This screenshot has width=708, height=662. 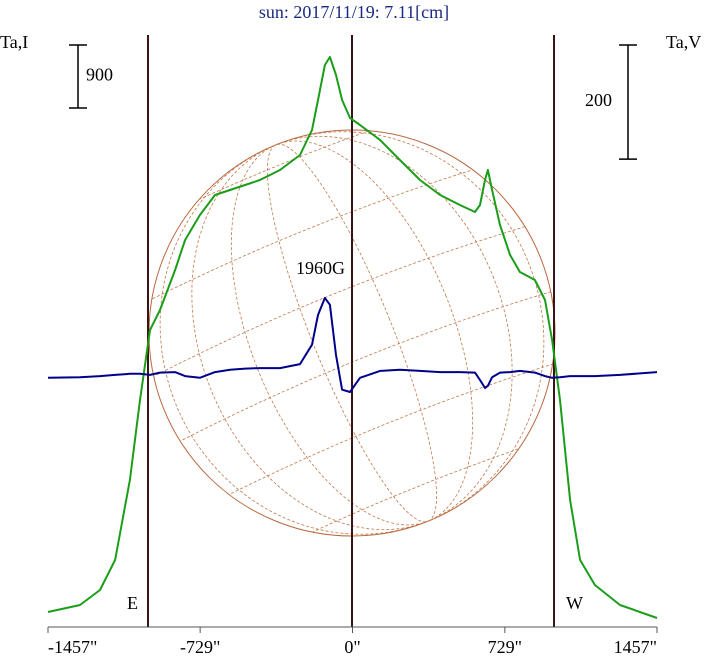 What do you see at coordinates (14, 42) in the screenshot?
I see `y-axis-label: Ta,I` at bounding box center [14, 42].